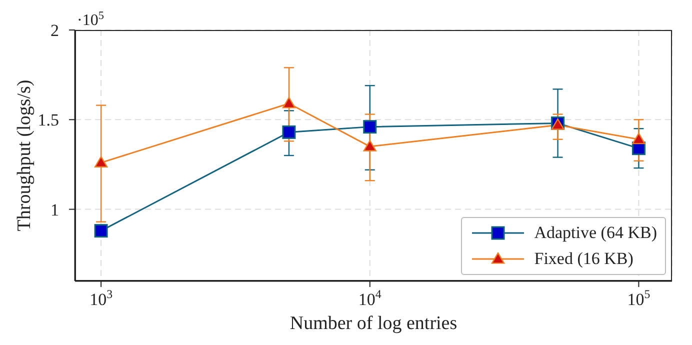 Image resolution: width=692 pixels, height=345 pixels. I want to click on x-tick-label: 10$^{4}$, so click(370, 298).